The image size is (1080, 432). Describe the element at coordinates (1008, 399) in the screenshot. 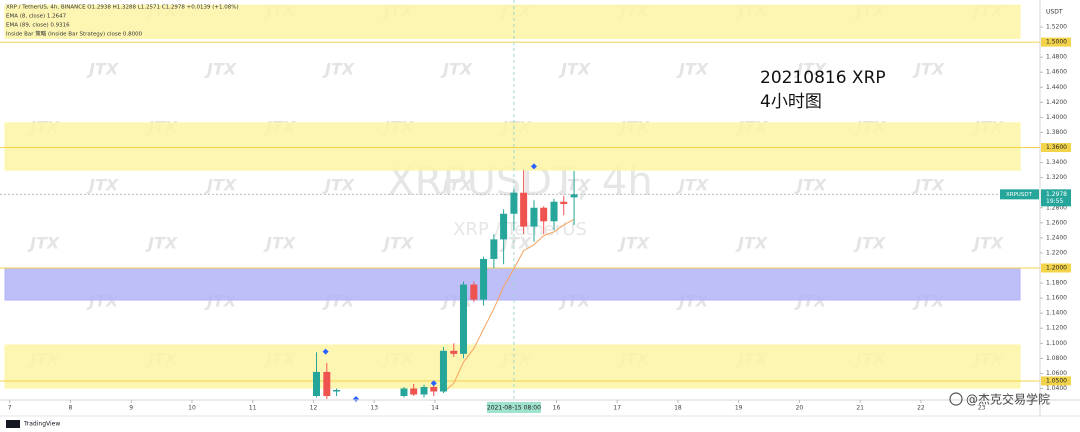

I see `credit: @杰克交易学院` at that location.